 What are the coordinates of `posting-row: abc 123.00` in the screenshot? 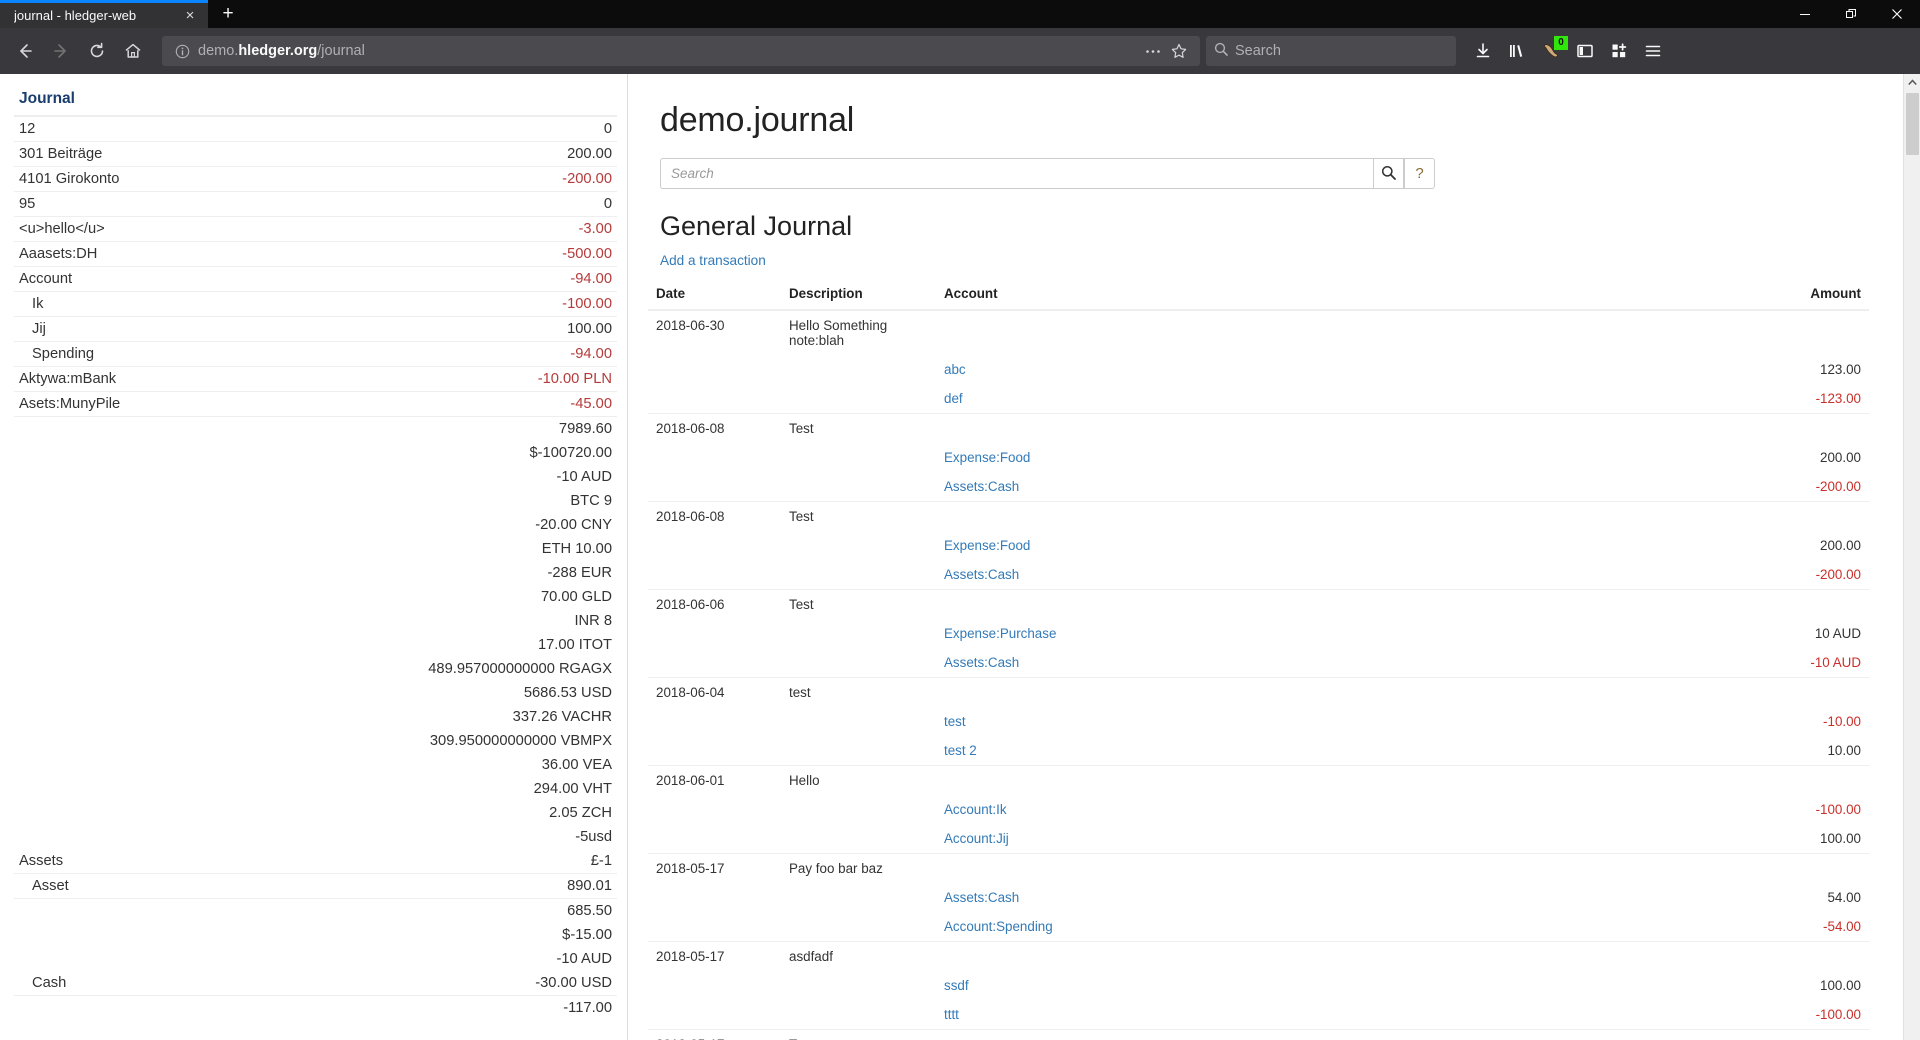 It's located at (1258, 369).